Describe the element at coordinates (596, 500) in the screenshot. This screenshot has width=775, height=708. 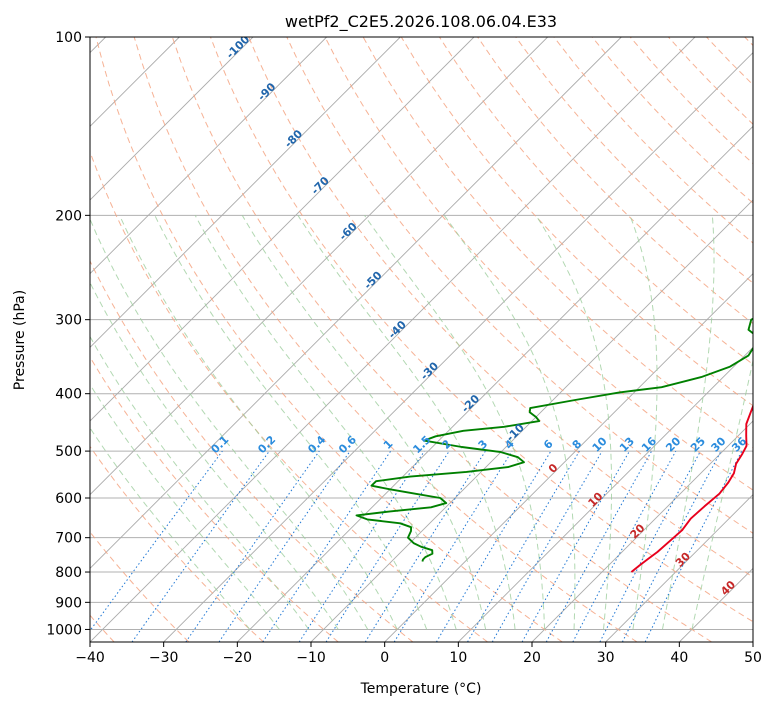
I see `isotherm-label-warm: 10` at that location.